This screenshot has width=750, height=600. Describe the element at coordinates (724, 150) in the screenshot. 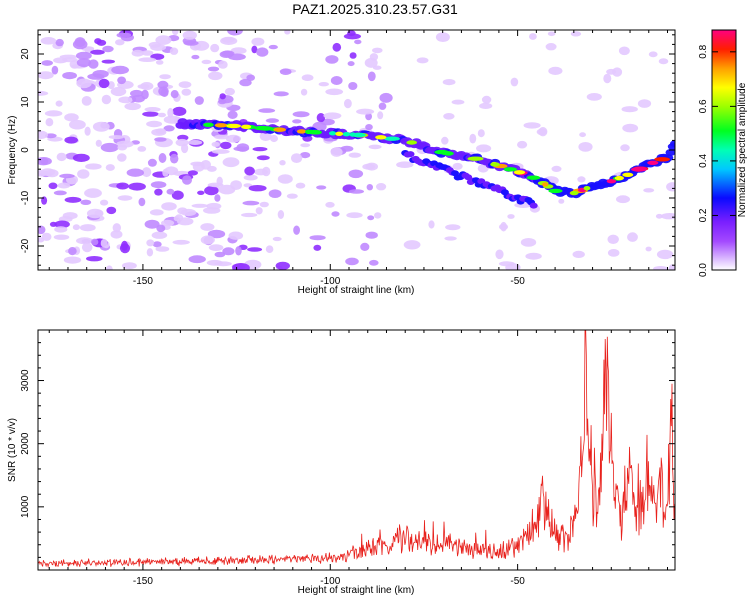

I see `colorbar` at that location.